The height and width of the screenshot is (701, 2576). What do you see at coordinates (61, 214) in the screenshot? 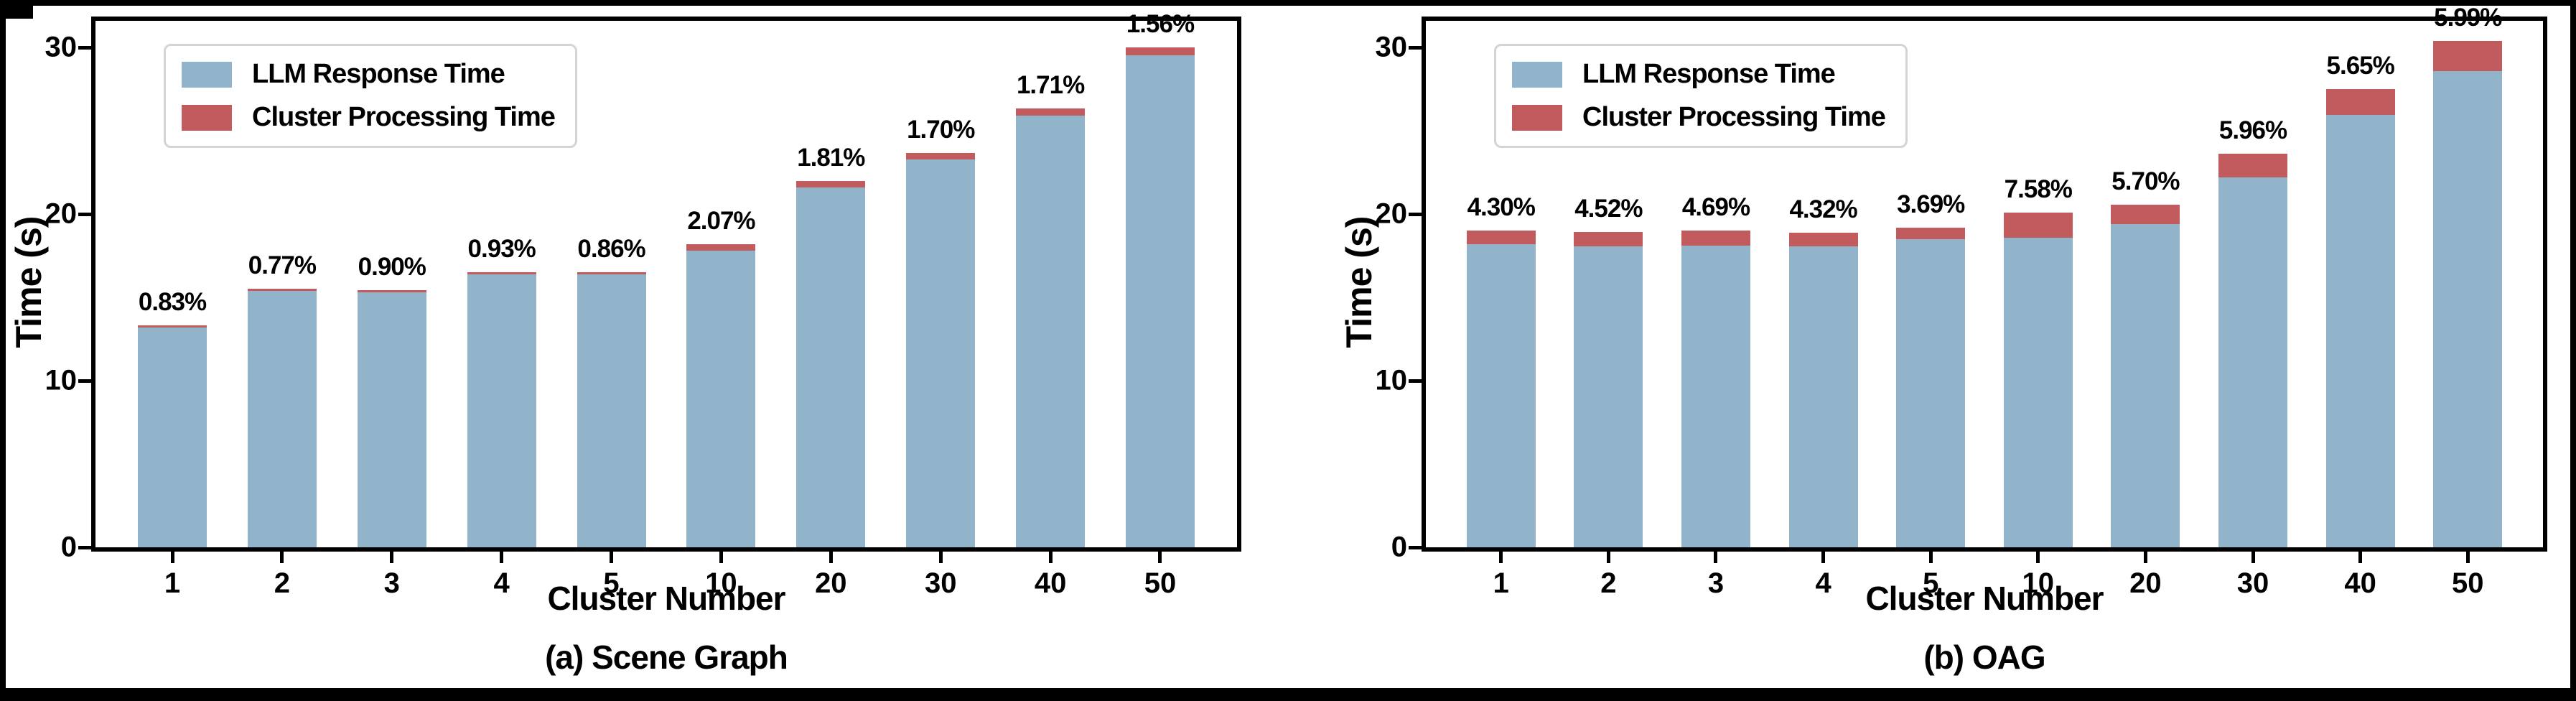
I see `y-tick-label: 20` at bounding box center [61, 214].